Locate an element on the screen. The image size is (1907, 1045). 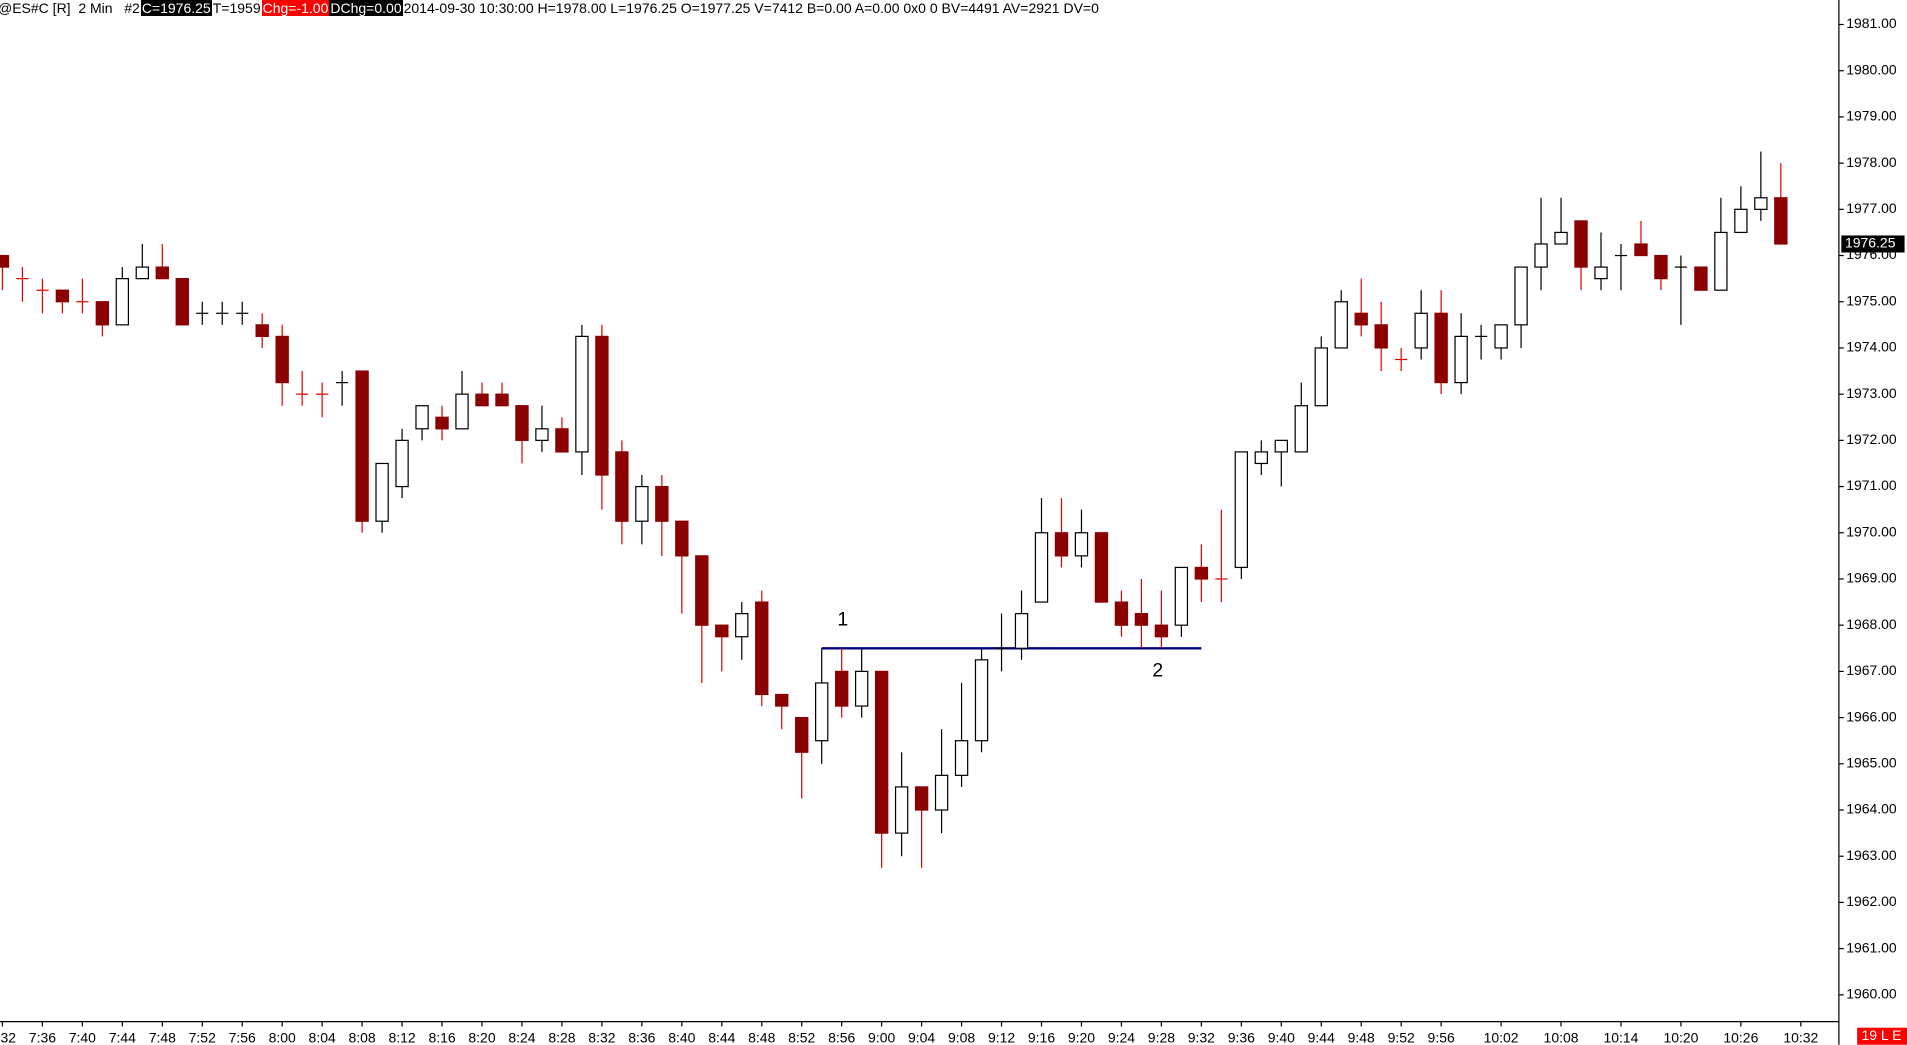
x-tick-label: 8:28 is located at coordinates (561, 1037).